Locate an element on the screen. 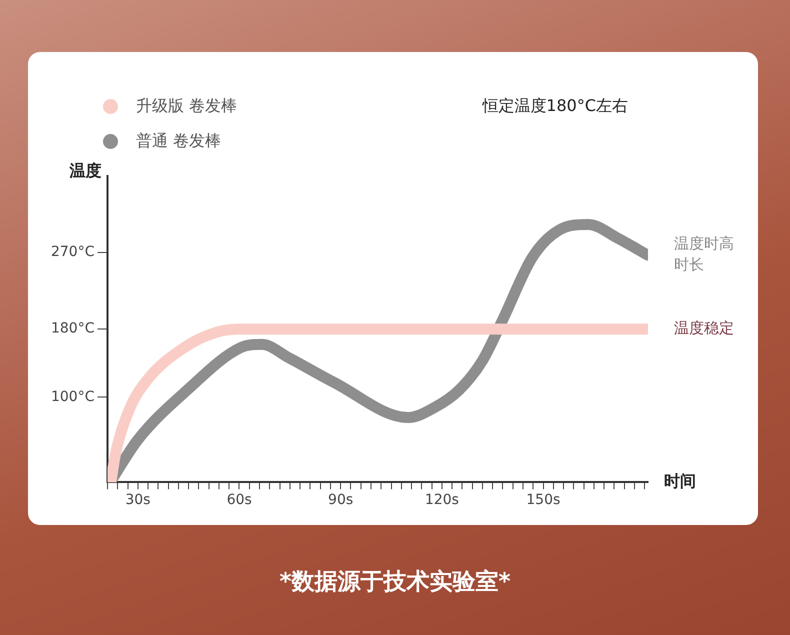  x-tick-label: 90s is located at coordinates (341, 500).